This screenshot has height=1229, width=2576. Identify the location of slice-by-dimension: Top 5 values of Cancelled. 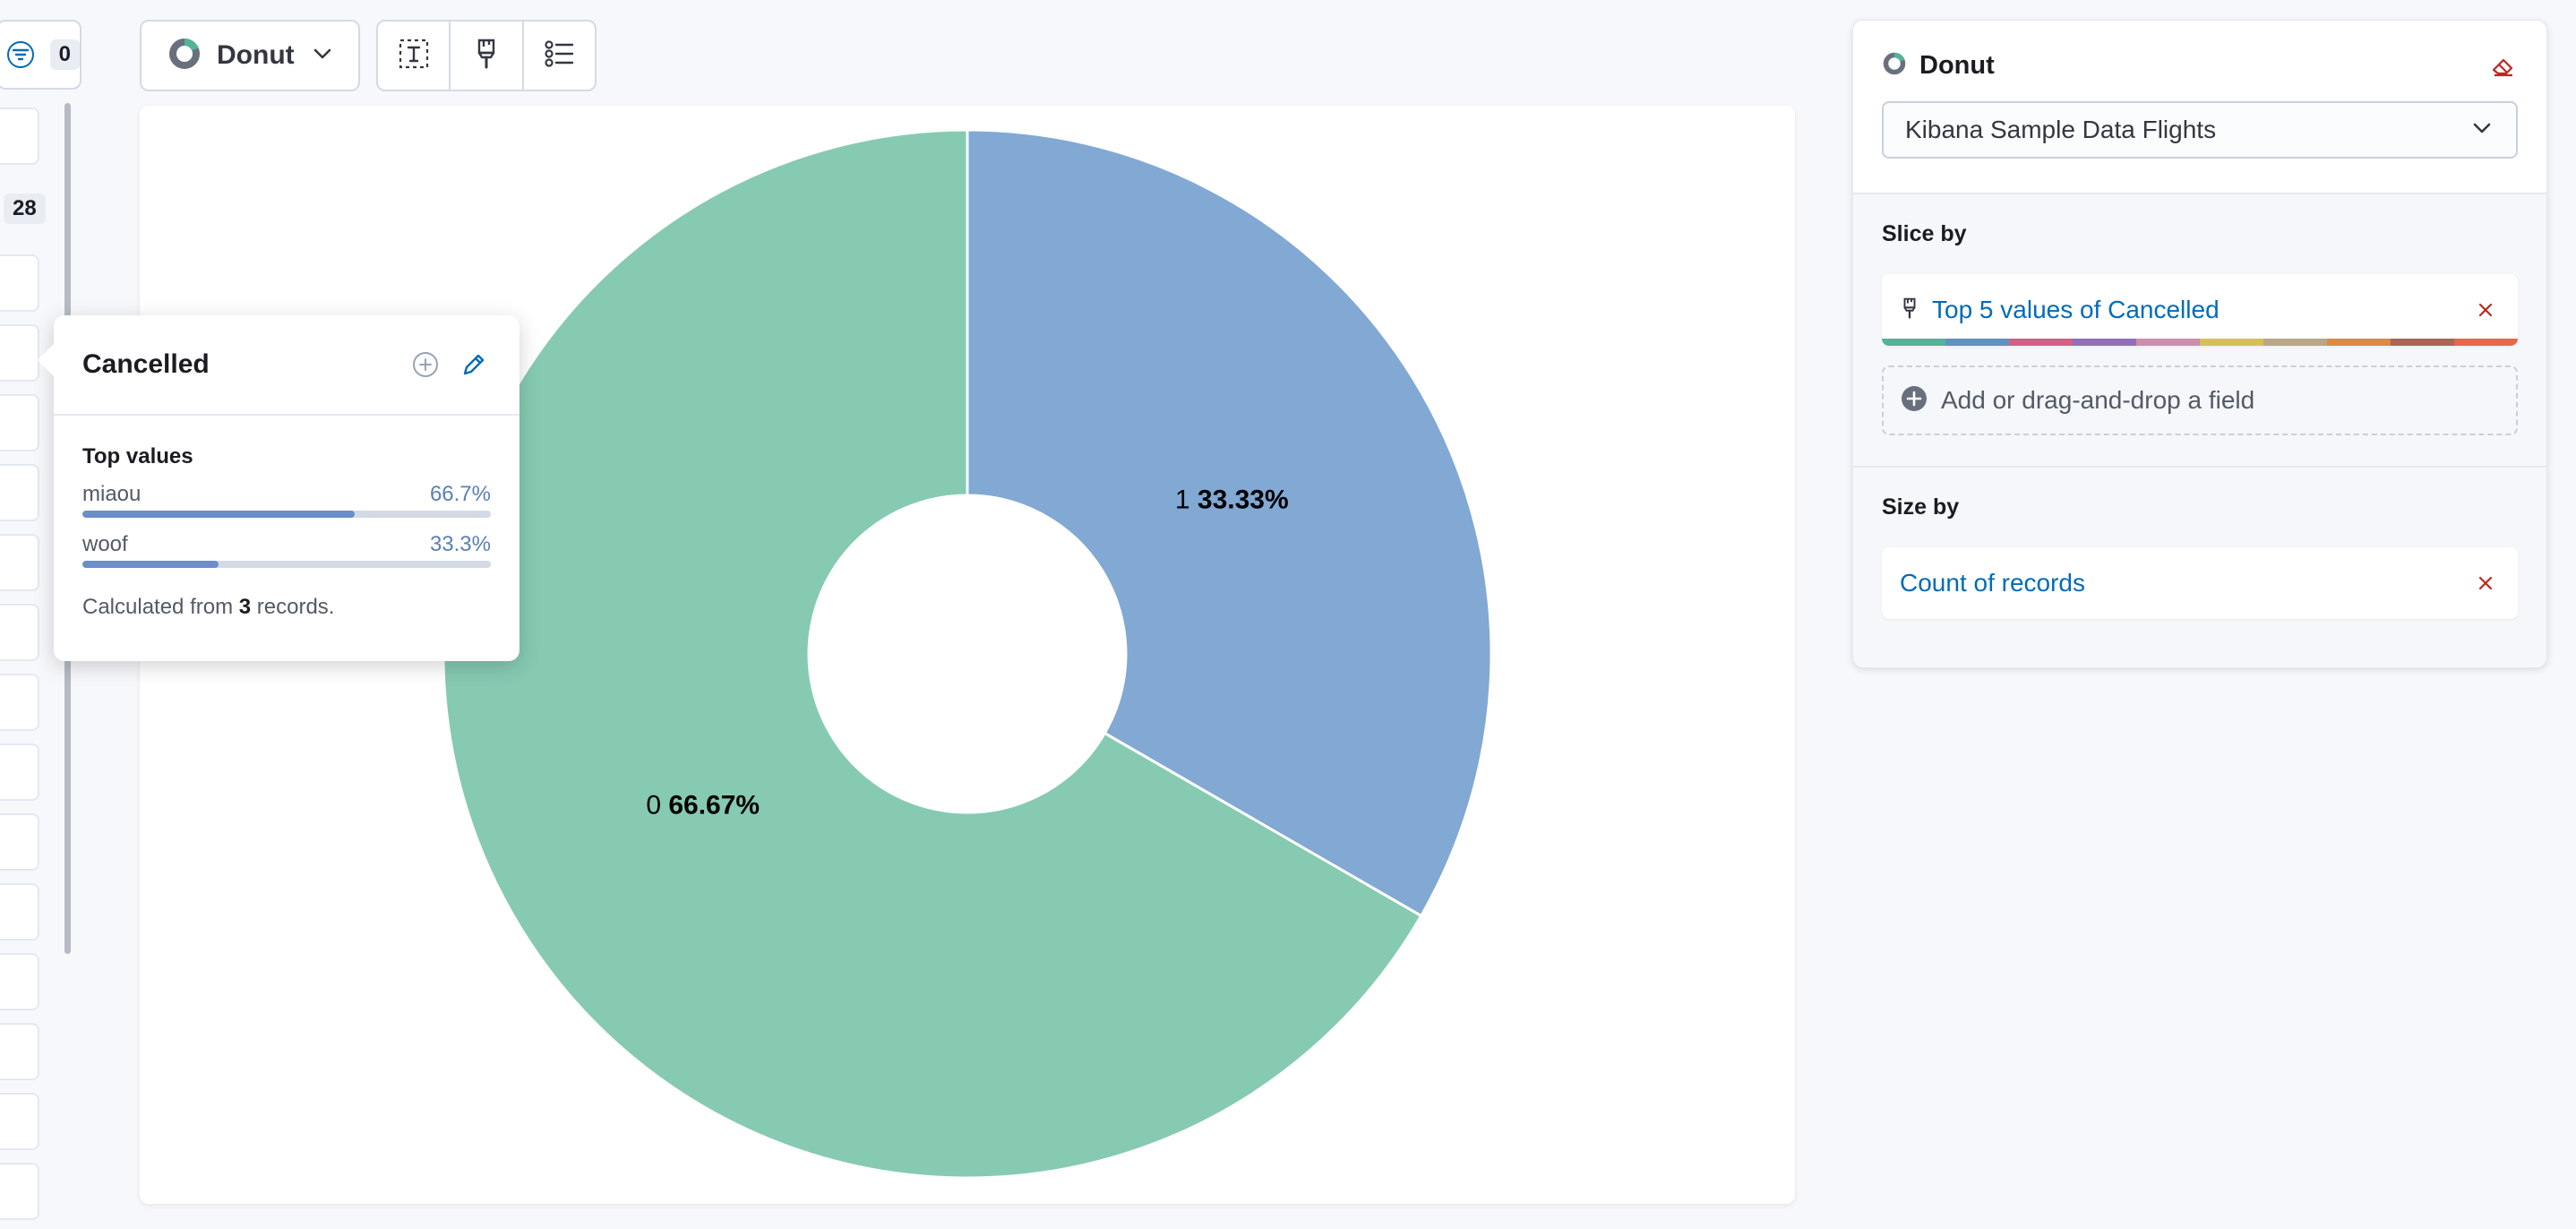
(2200, 310).